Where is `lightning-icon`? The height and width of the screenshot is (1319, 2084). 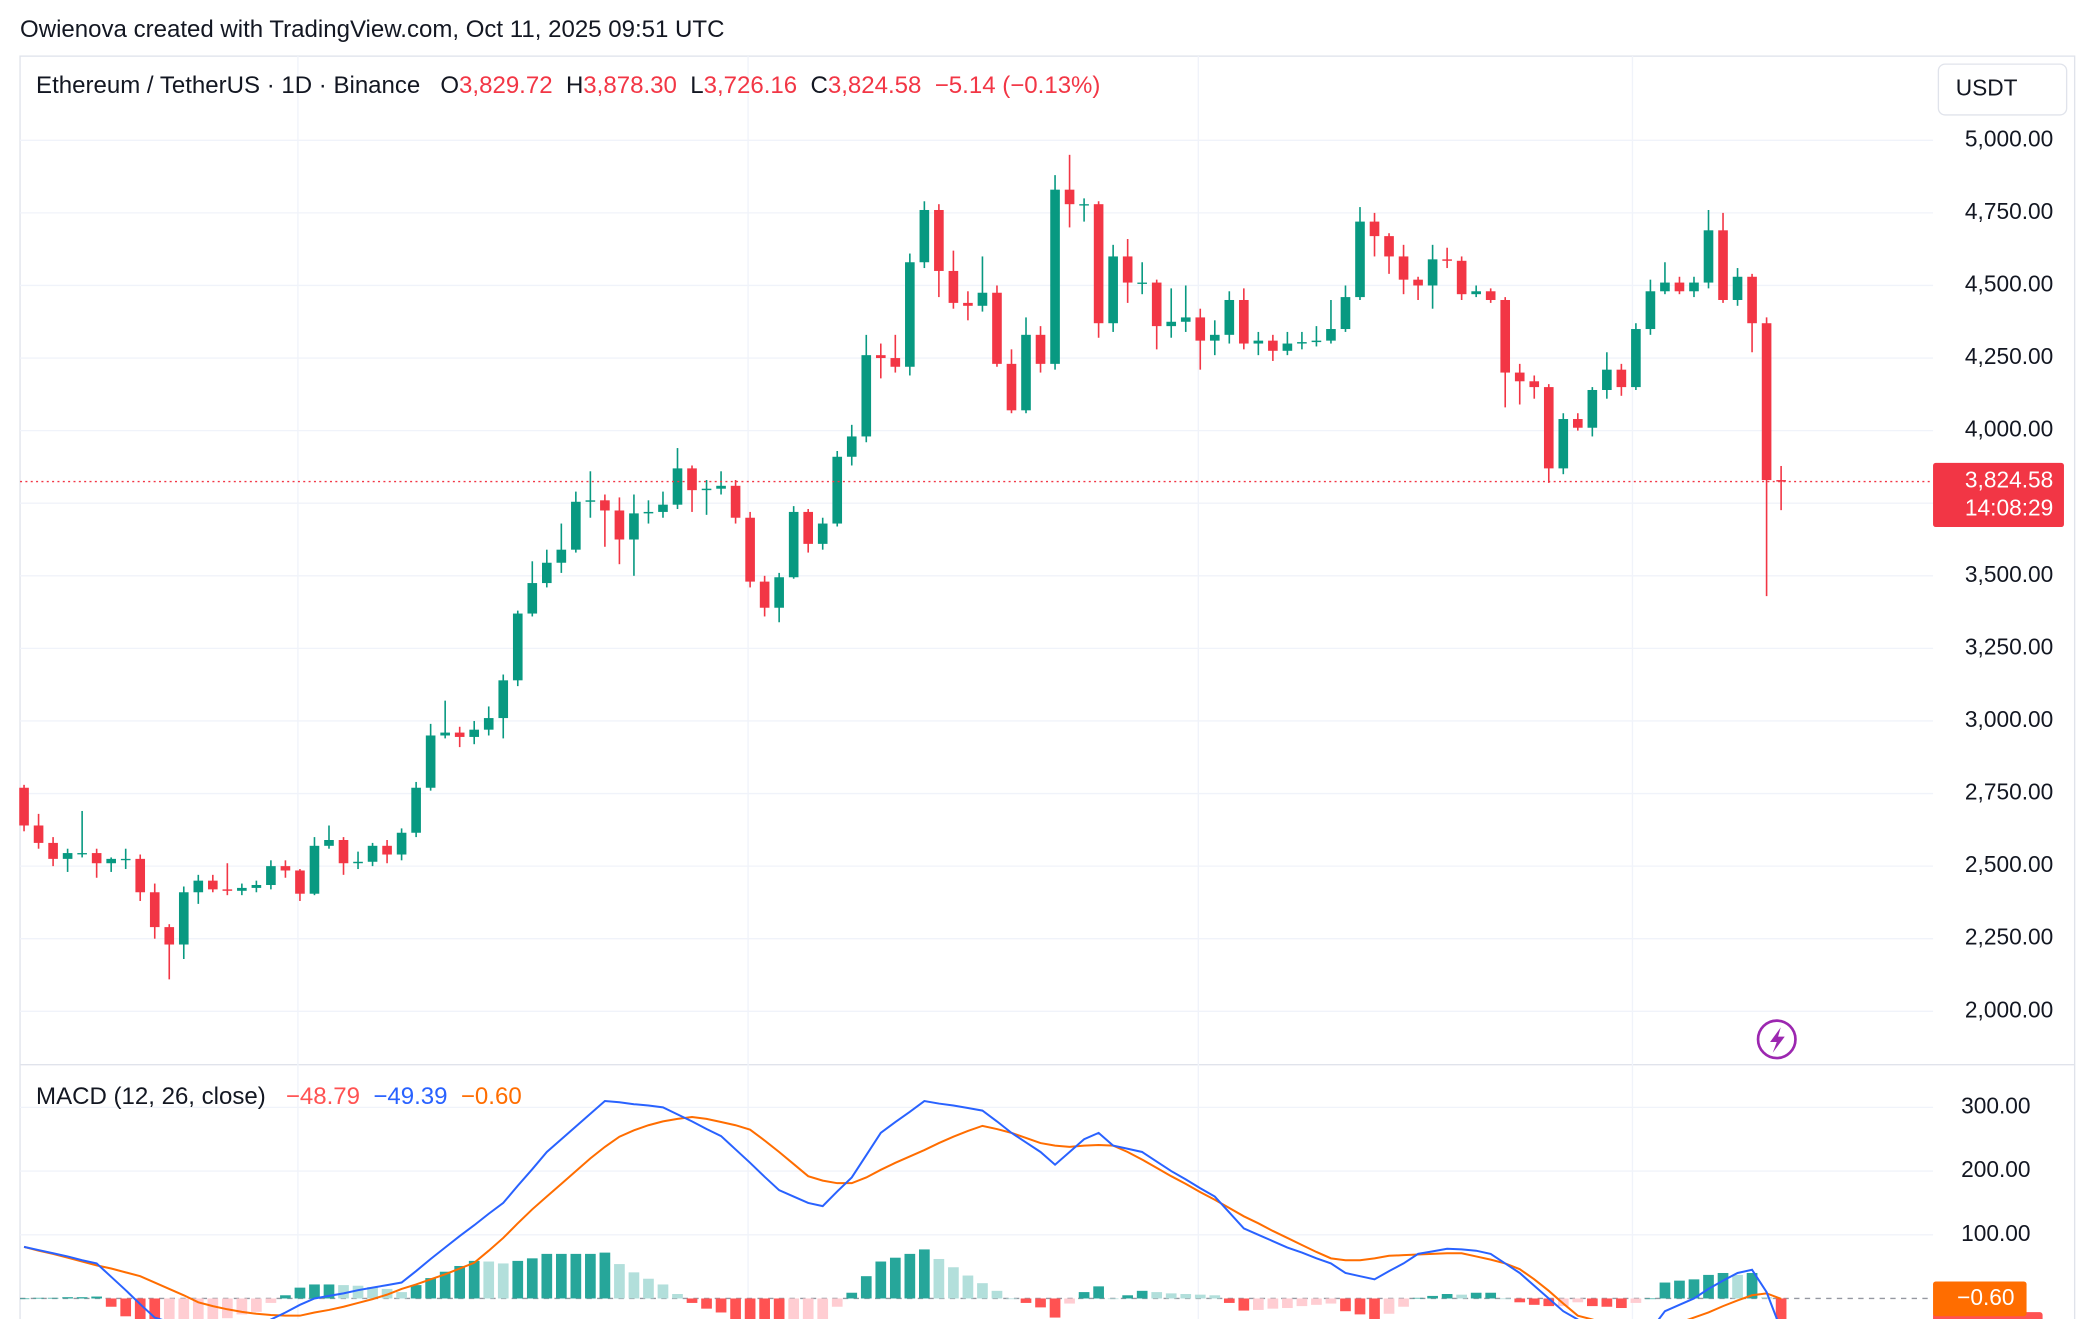 lightning-icon is located at coordinates (1776, 1039).